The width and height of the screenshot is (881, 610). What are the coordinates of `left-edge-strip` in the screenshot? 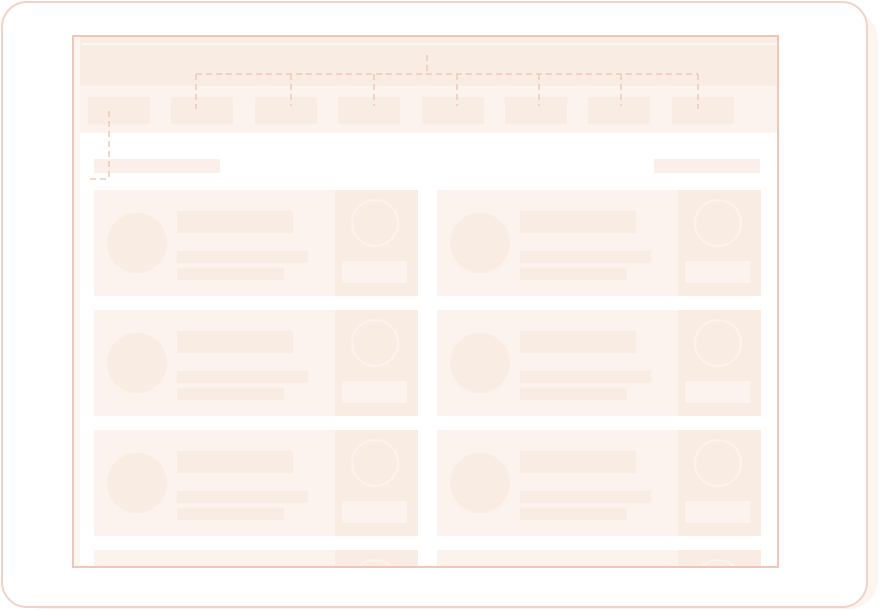 It's located at (77, 301).